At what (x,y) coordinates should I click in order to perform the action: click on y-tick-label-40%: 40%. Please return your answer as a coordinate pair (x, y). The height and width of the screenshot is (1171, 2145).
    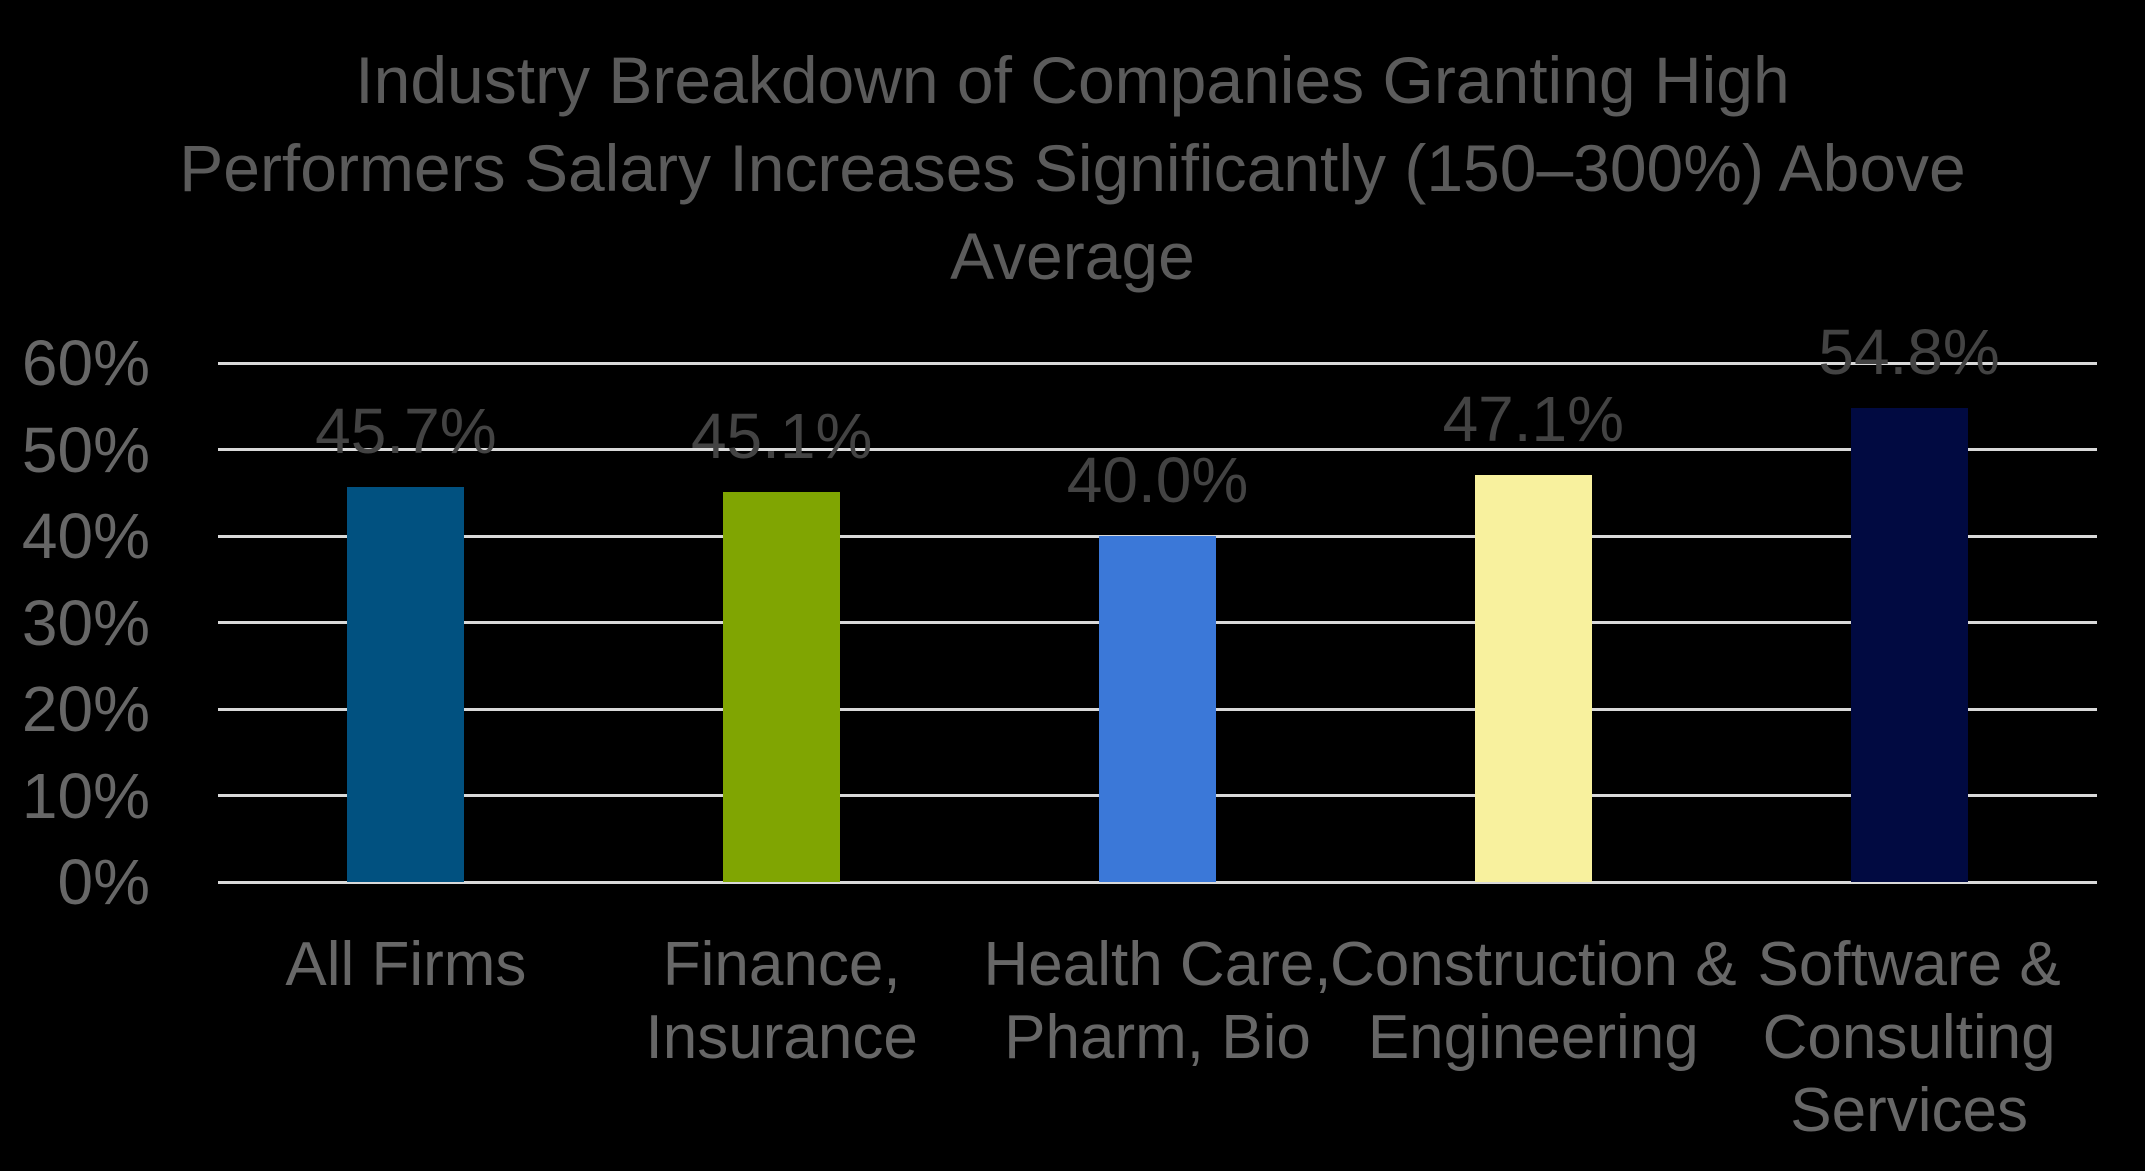
    Looking at the image, I should click on (85, 536).